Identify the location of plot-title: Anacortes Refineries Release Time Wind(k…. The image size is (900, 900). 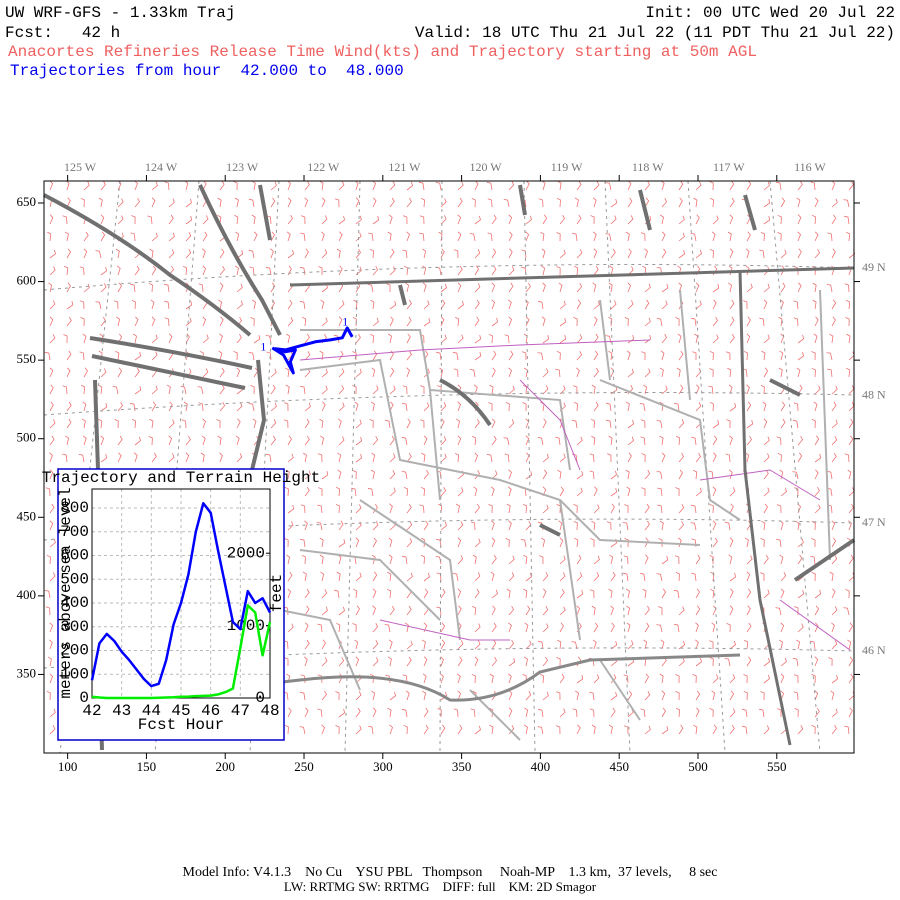
(382, 52).